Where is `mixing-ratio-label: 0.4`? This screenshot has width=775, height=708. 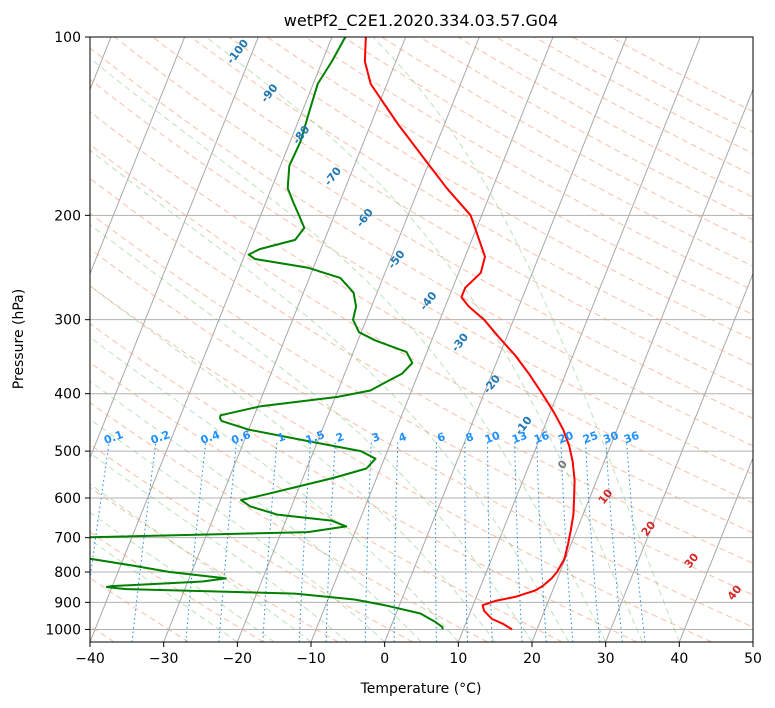
mixing-ratio-label: 0.4 is located at coordinates (210, 437).